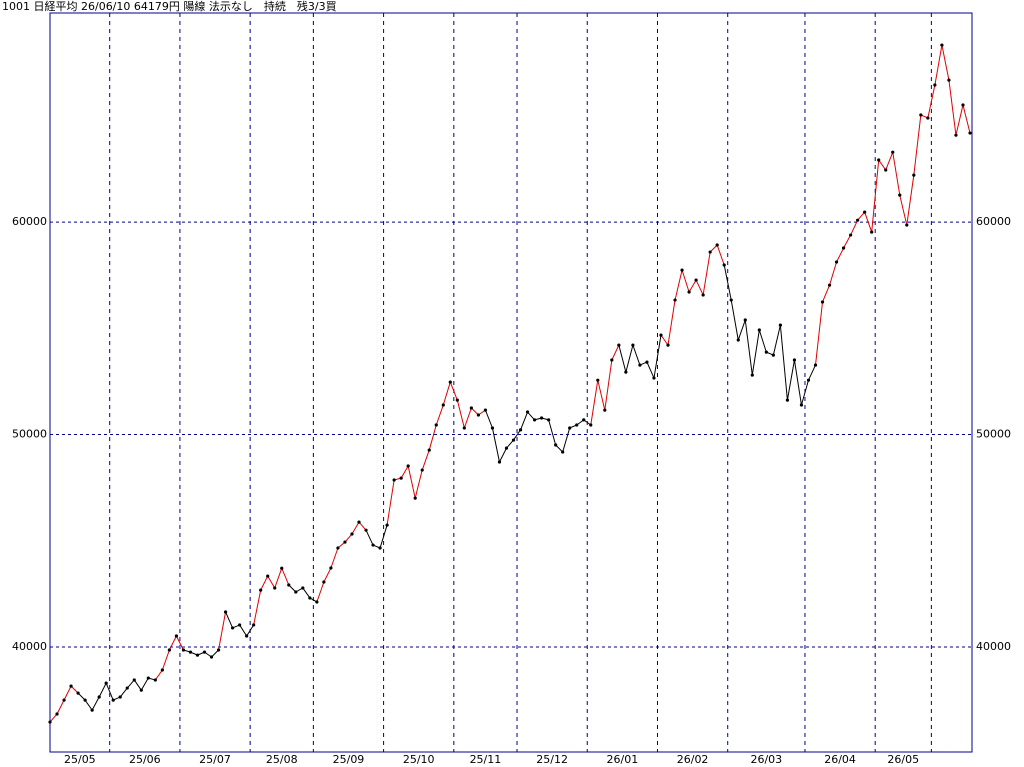  Describe the element at coordinates (80, 759) in the screenshot. I see `x-tick-label: 25/05` at that location.